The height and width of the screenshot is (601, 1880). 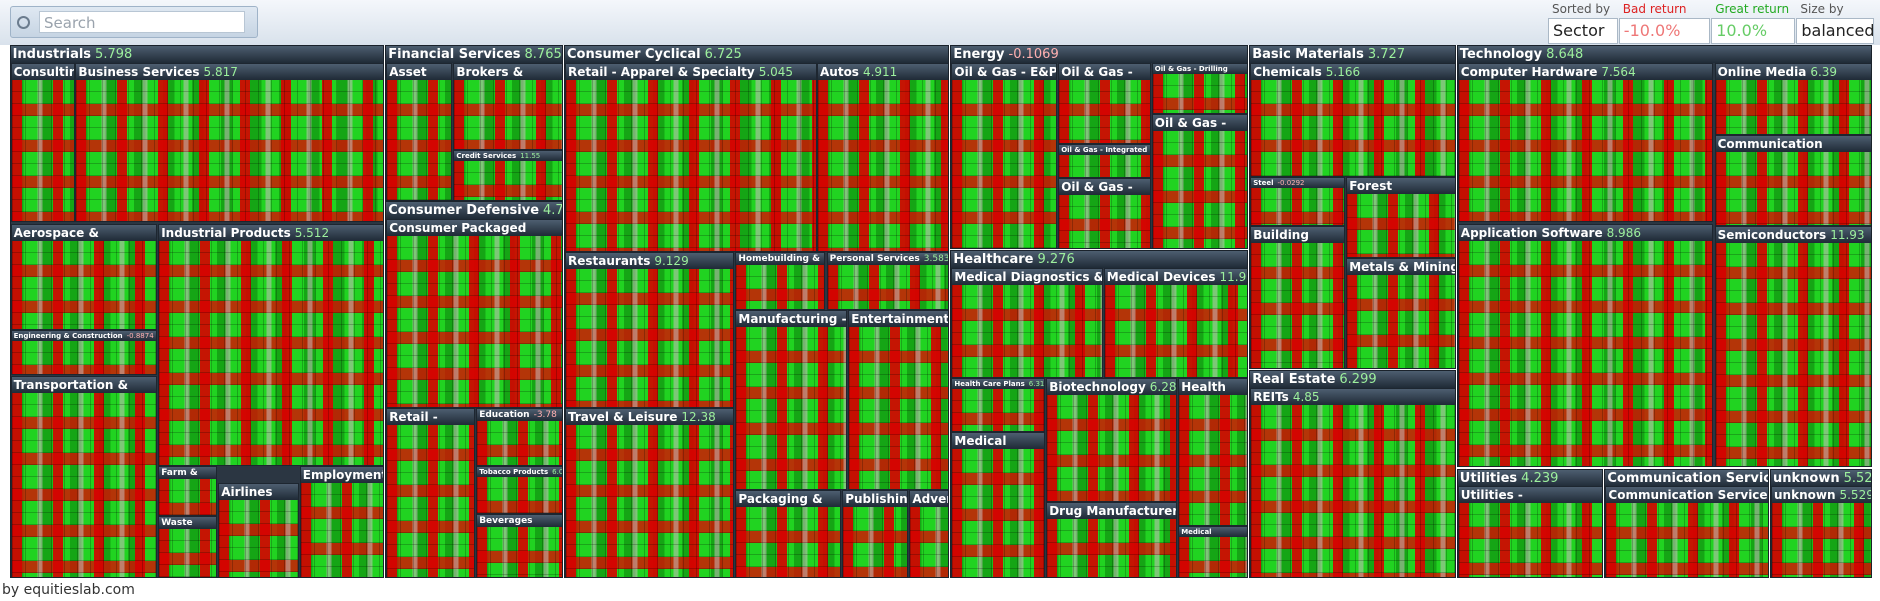 What do you see at coordinates (1792, 180) in the screenshot?
I see `industry-block: Communication` at bounding box center [1792, 180].